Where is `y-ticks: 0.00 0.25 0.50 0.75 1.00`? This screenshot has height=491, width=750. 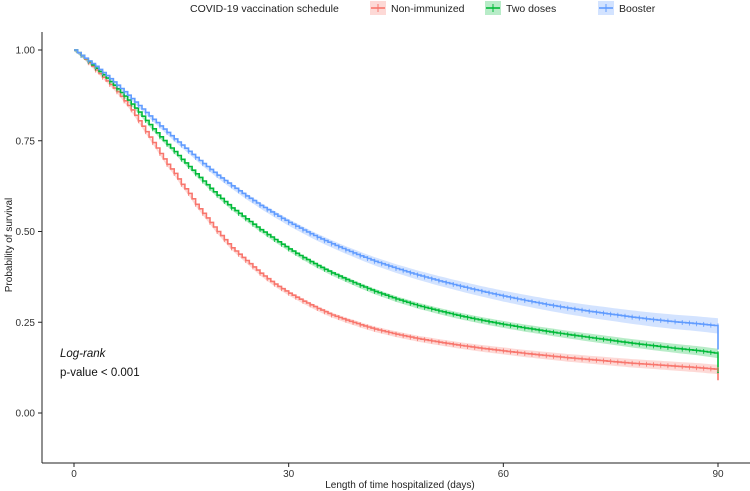 y-ticks: 0.00 0.25 0.50 0.75 1.00 is located at coordinates (29, 233).